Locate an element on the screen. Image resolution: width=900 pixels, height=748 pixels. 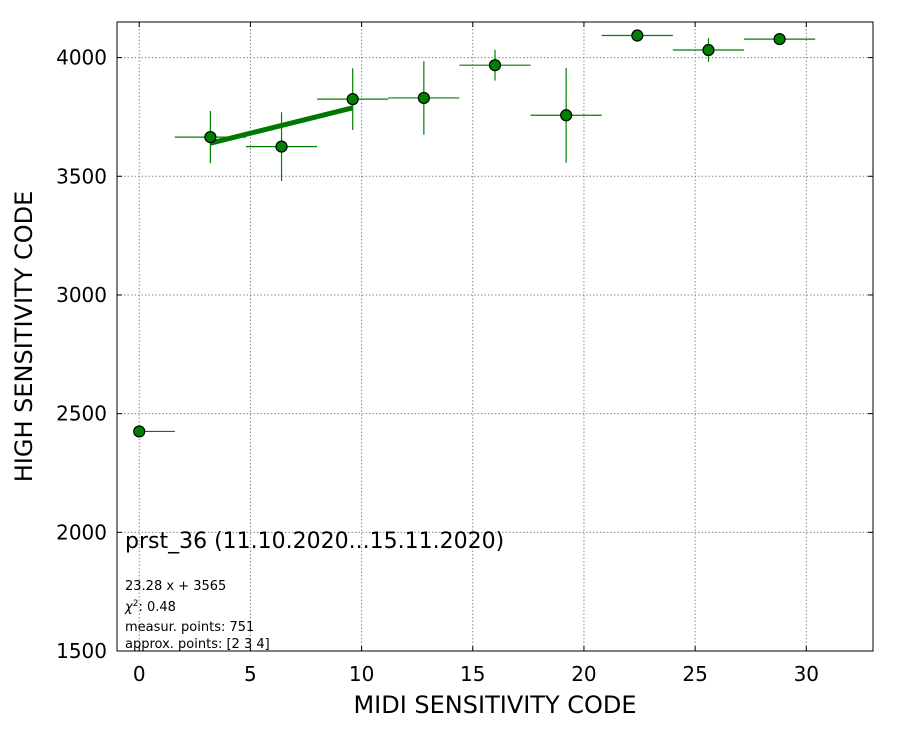
fit-equation: 23.28 x + 3565 is located at coordinates (175, 586).